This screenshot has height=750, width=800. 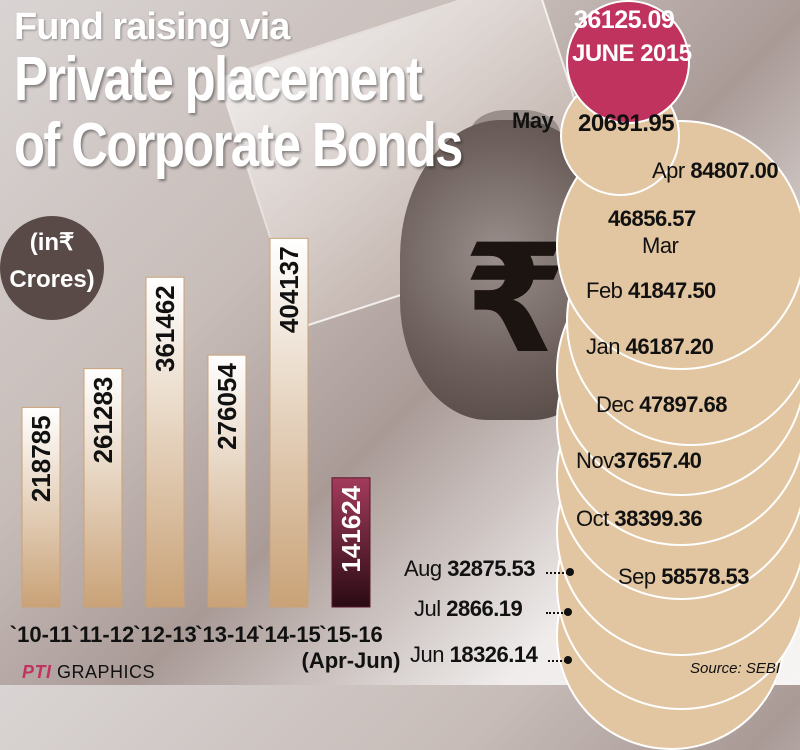 What do you see at coordinates (103, 420) in the screenshot?
I see `bar-value-label-1: 261283` at bounding box center [103, 420].